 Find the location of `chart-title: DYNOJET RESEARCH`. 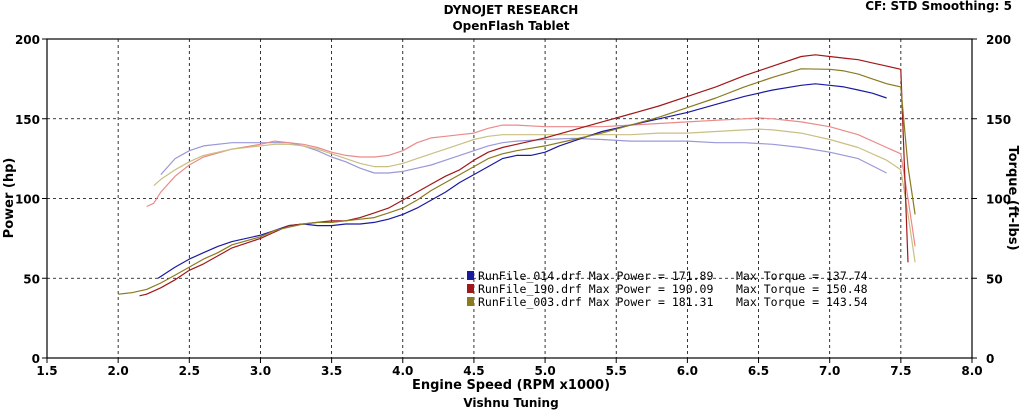

chart-title: DYNOJET RESEARCH is located at coordinates (511, 10).